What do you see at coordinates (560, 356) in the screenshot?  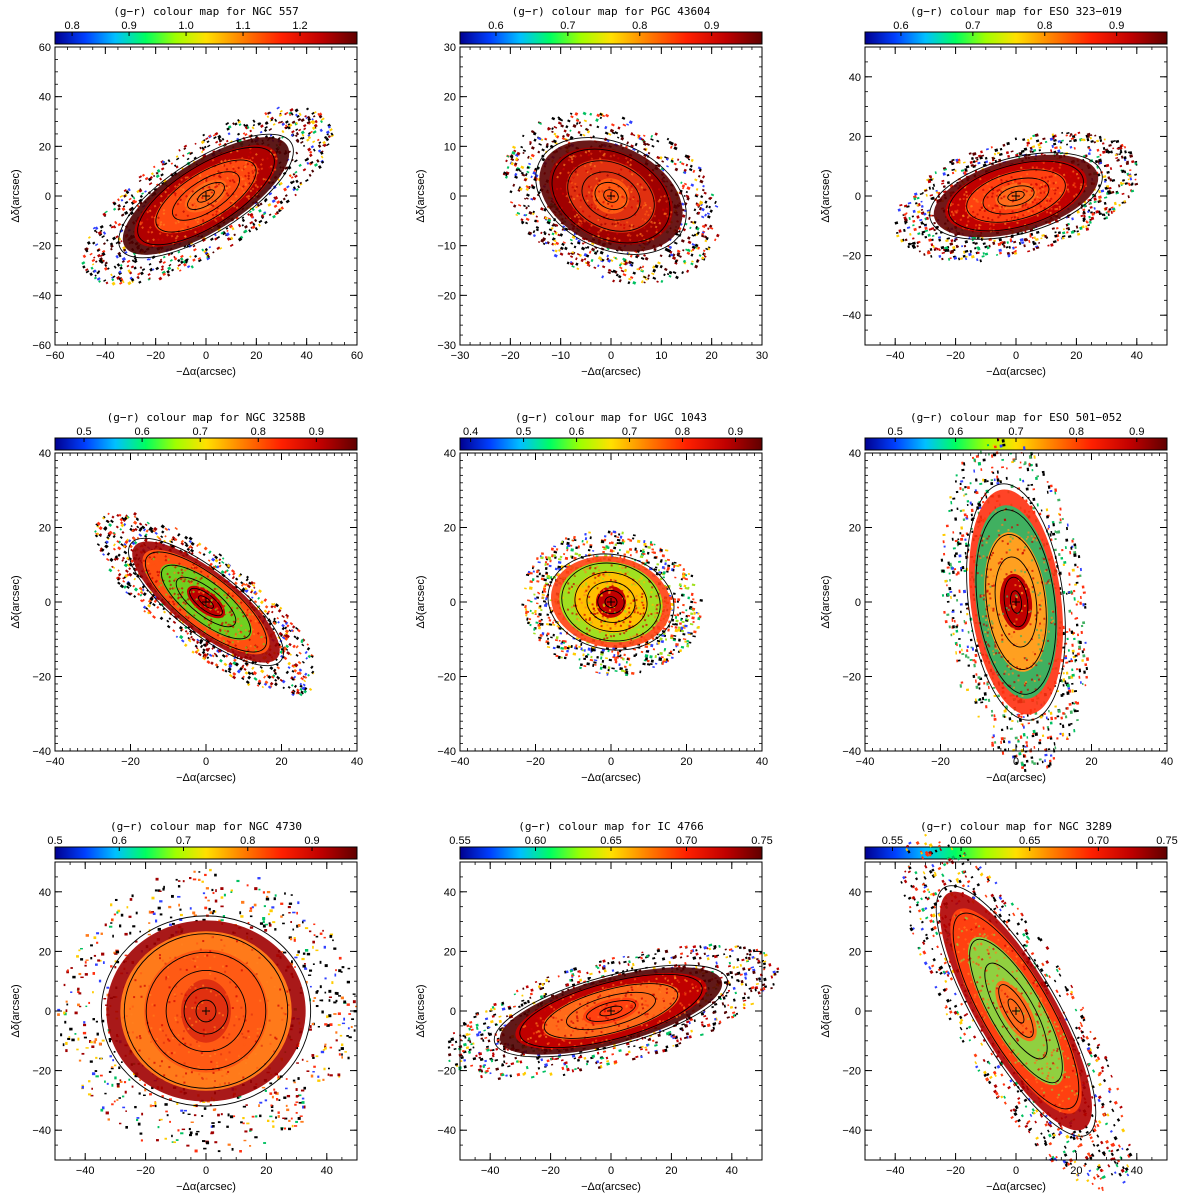 I see `x-tick-label: −10` at bounding box center [560, 356].